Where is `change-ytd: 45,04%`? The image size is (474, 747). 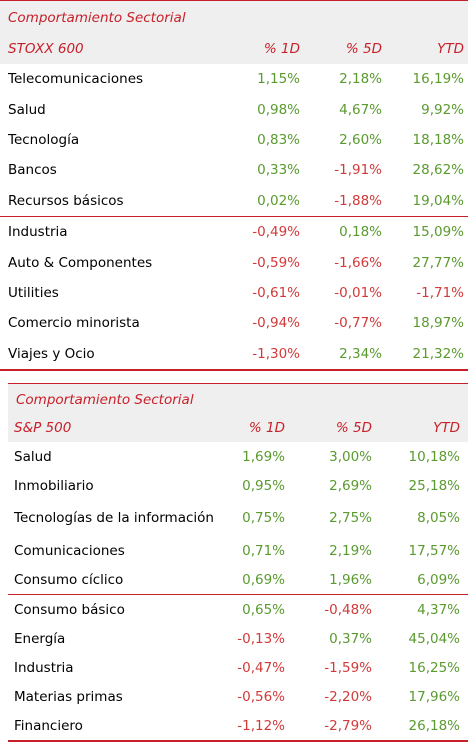 change-ytd: 45,04% is located at coordinates (434, 638).